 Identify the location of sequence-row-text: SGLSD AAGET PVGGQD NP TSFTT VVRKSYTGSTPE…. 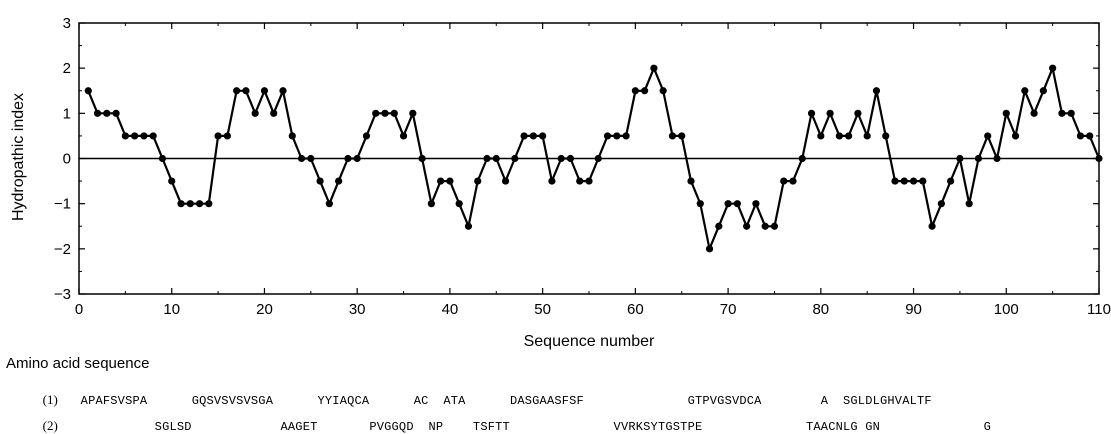
(536, 427).